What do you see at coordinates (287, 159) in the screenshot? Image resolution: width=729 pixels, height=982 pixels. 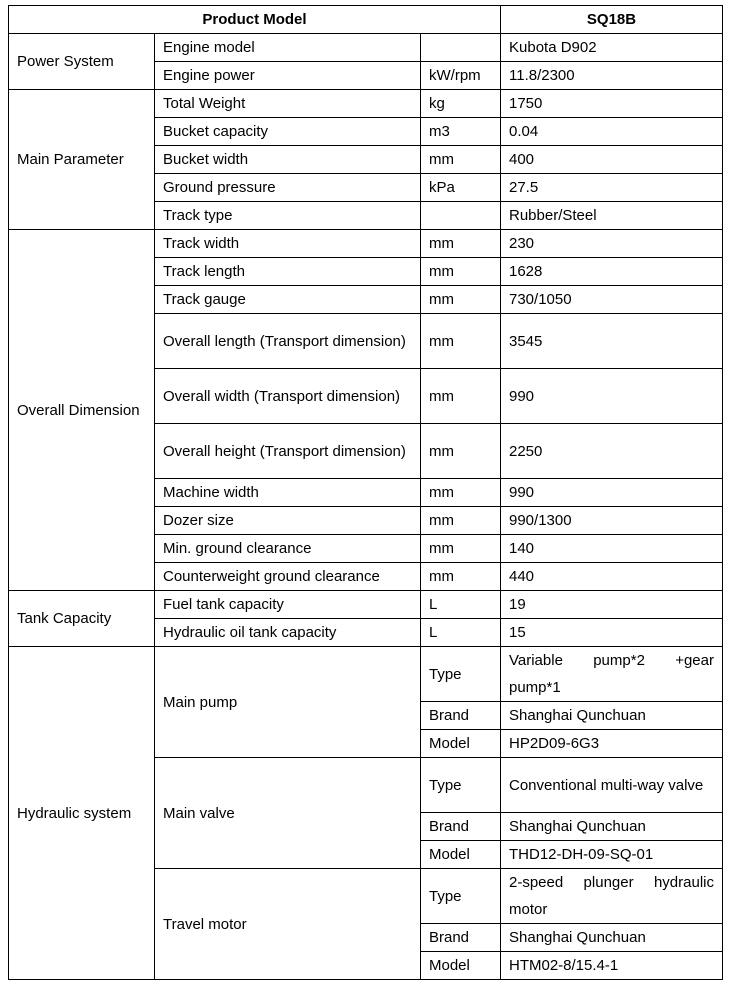 I see `param-name: Bucket width` at bounding box center [287, 159].